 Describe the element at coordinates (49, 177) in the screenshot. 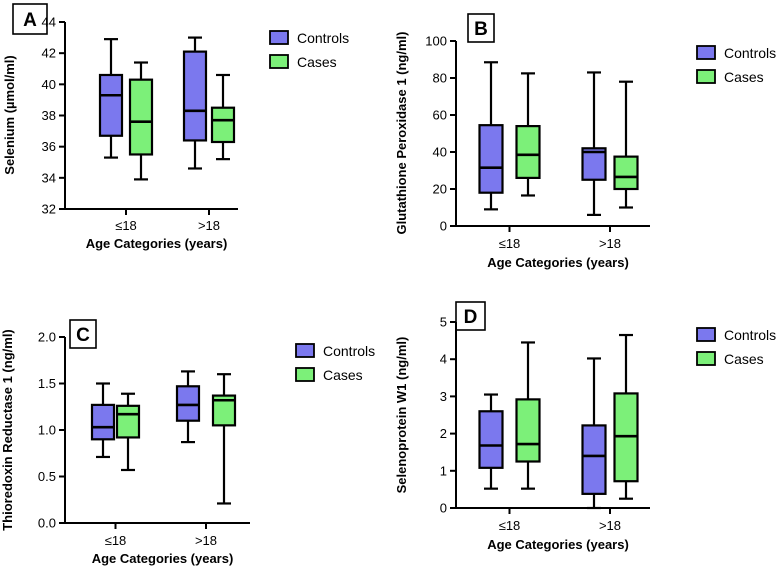

I see `y-tick-label: 34` at that location.